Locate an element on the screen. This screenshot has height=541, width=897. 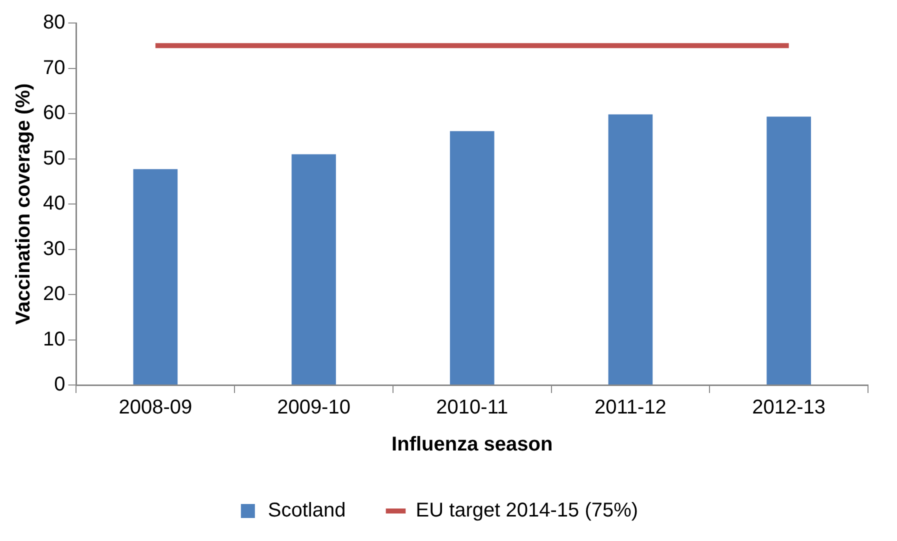
y-tick-label: 60 is located at coordinates (54, 113).